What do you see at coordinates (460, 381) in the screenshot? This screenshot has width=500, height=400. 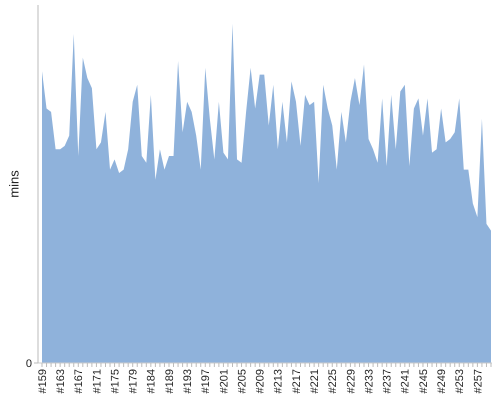 I see `x-tick-label: #253` at bounding box center [460, 381].